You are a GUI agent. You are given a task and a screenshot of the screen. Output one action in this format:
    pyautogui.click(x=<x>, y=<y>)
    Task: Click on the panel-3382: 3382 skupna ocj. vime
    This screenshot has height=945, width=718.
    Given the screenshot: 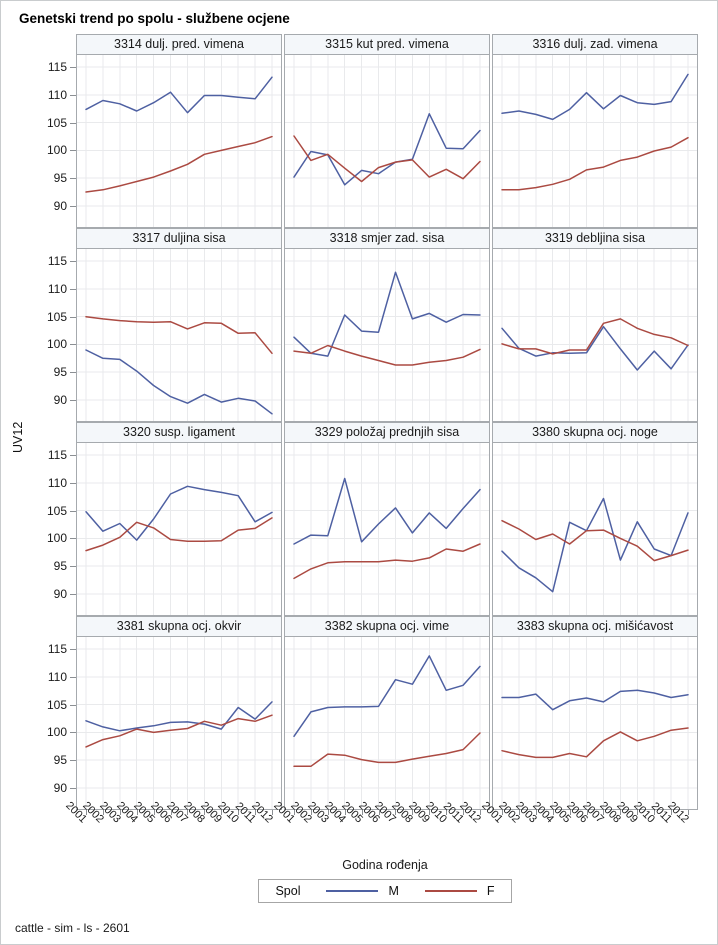 What is the action you would take?
    pyautogui.click(x=387, y=713)
    